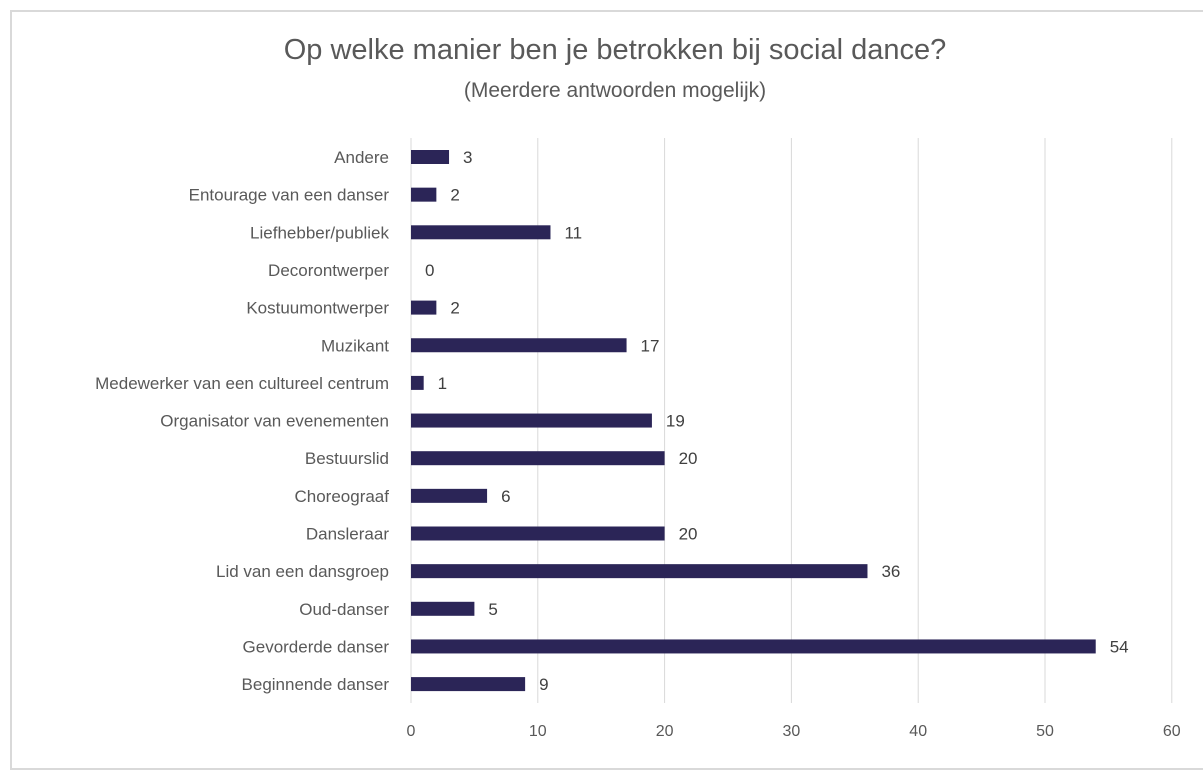 Image resolution: width=1203 pixels, height=770 pixels. What do you see at coordinates (411, 731) in the screenshot?
I see `x-tick-label: 0` at bounding box center [411, 731].